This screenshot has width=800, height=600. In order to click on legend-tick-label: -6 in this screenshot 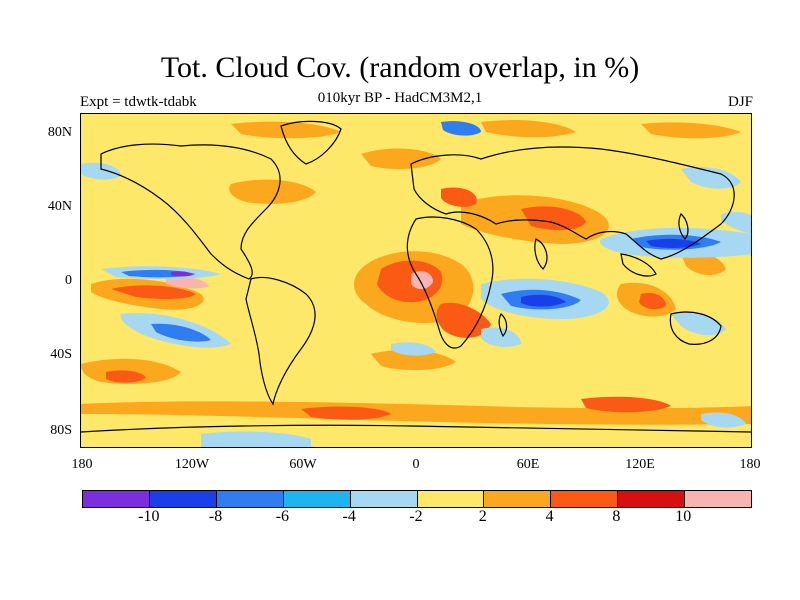, I will do `click(282, 516)`.